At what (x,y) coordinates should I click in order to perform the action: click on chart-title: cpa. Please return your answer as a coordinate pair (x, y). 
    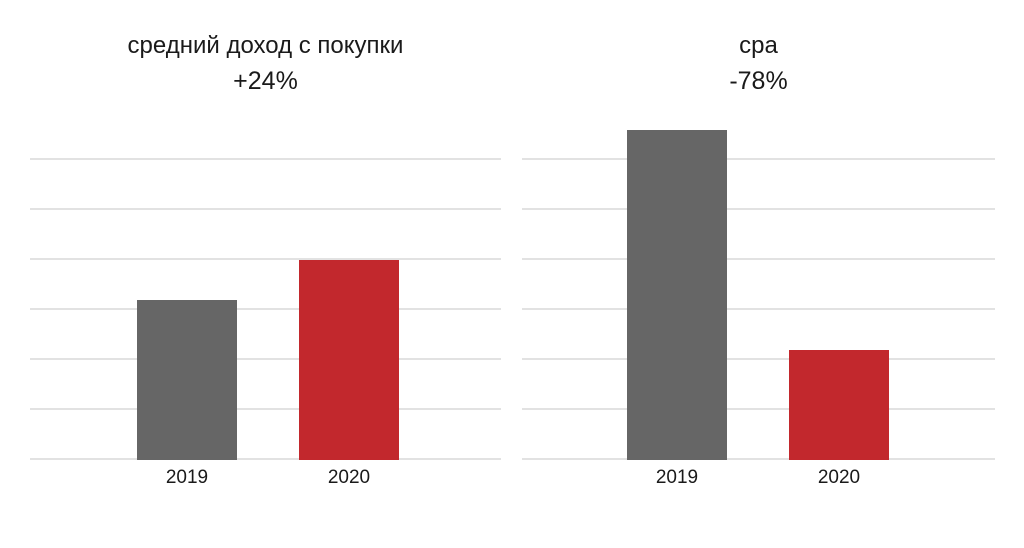
    Looking at the image, I should click on (758, 45).